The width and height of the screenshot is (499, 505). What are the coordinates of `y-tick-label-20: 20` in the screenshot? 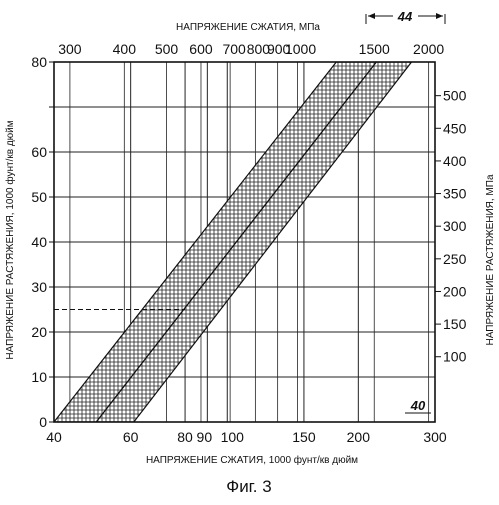 It's located at (39, 332).